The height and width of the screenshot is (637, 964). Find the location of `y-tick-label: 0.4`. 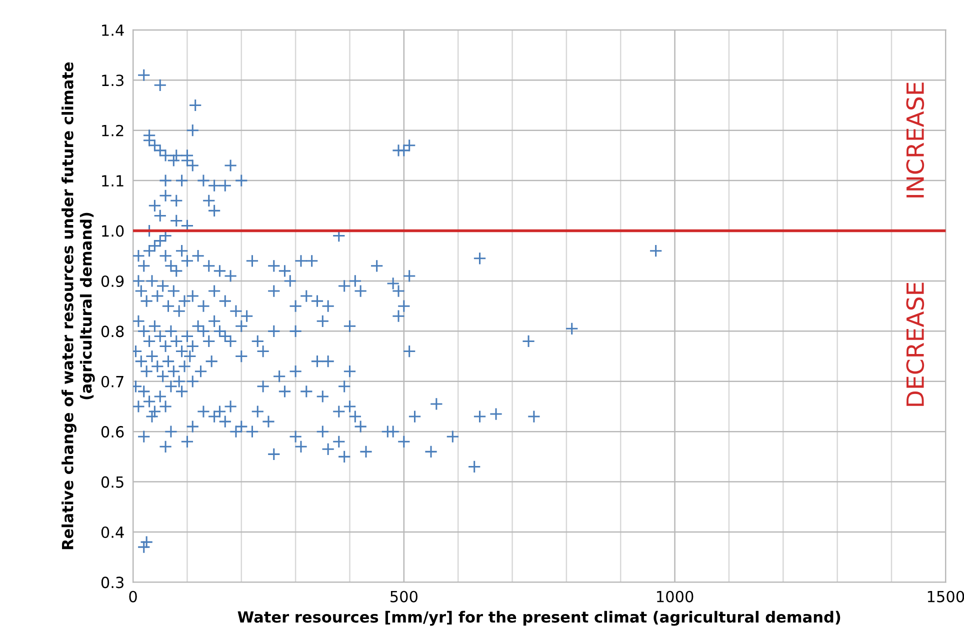

y-tick-label: 0.4 is located at coordinates (112, 532).